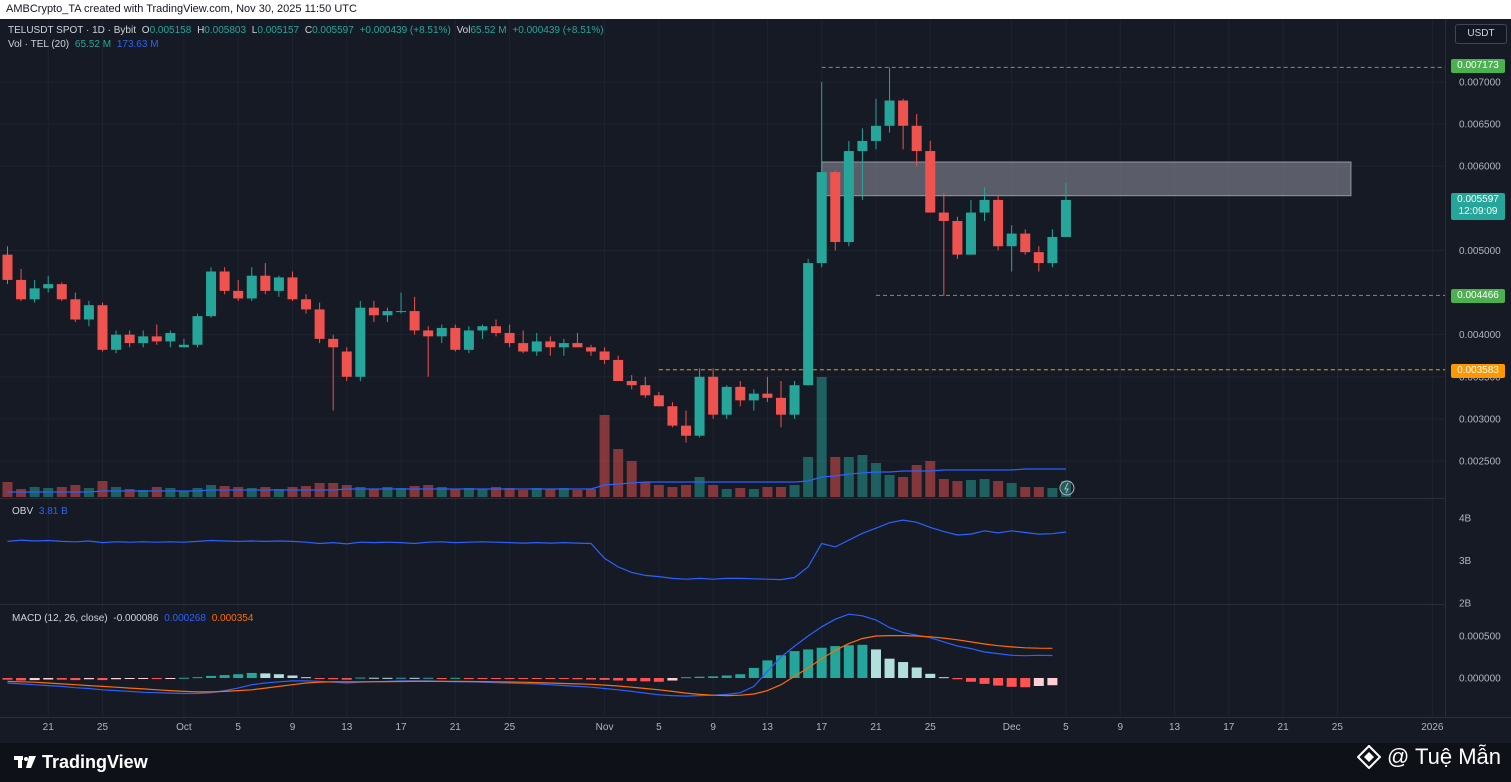  What do you see at coordinates (72, 30) in the screenshot?
I see `symbol-title: TELUSDT SPOT · 1D · Bybit` at bounding box center [72, 30].